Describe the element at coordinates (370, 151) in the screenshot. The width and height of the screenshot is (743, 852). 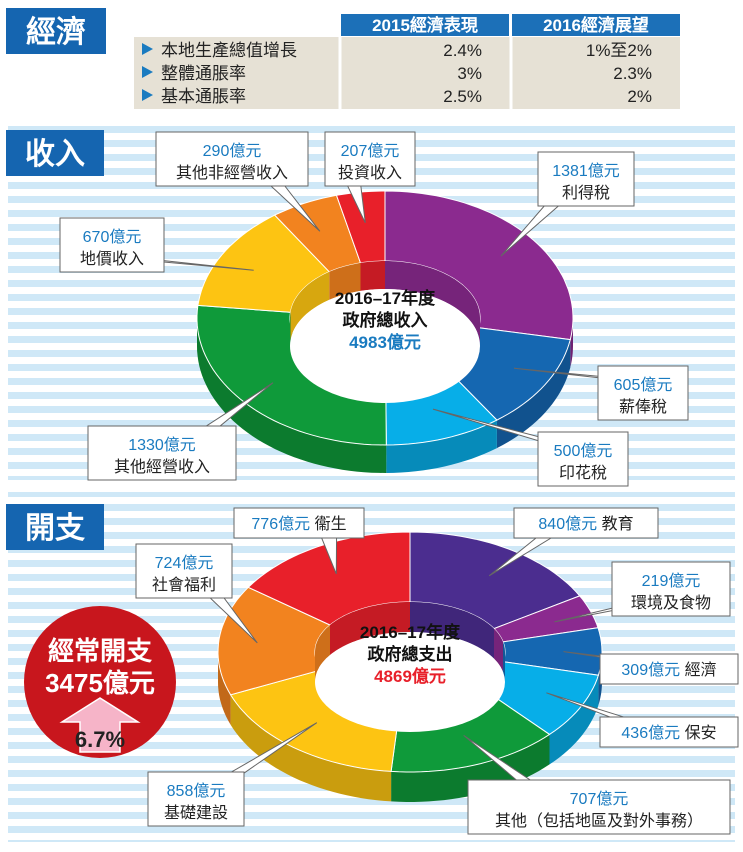
I see `callout-value: 207億元` at that location.